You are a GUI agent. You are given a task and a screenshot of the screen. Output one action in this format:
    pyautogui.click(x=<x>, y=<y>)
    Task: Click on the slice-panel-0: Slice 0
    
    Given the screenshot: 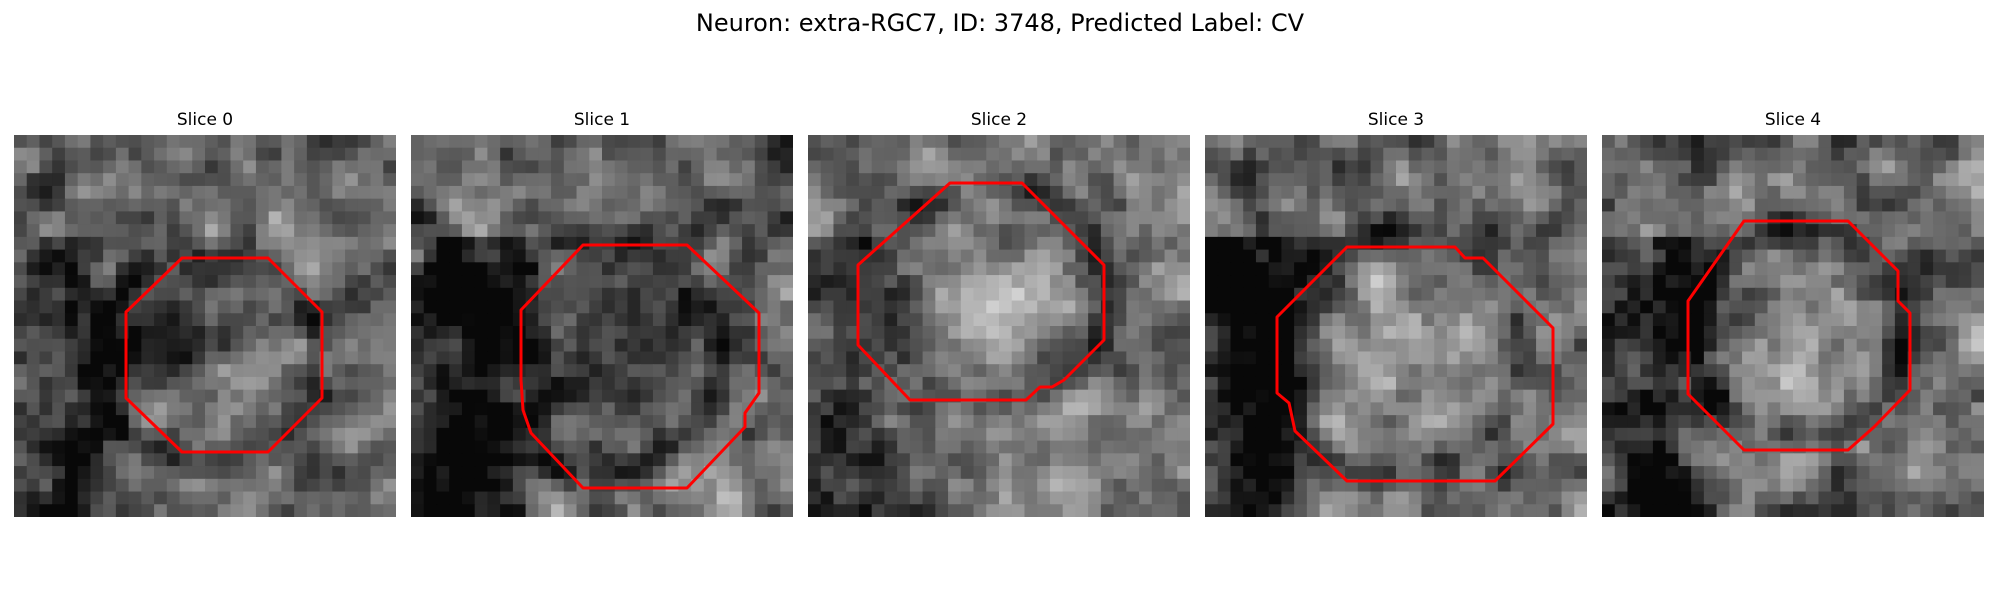 What is the action you would take?
    pyautogui.click(x=205, y=315)
    